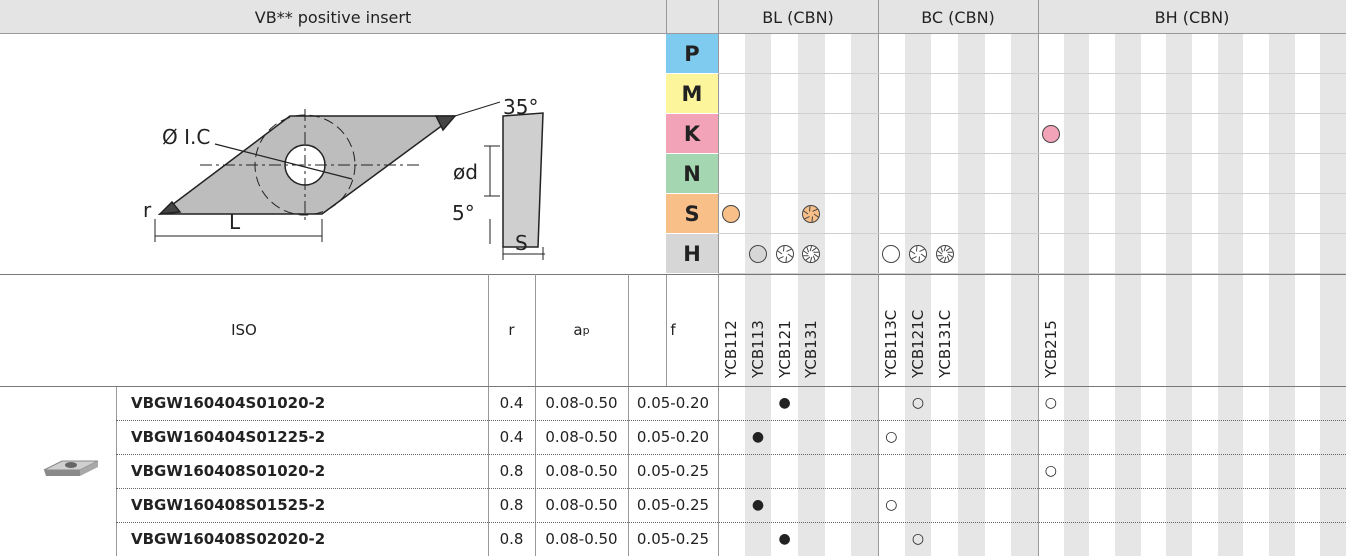 The image size is (1346, 556). I want to click on label-clearance: 5°, so click(463, 213).